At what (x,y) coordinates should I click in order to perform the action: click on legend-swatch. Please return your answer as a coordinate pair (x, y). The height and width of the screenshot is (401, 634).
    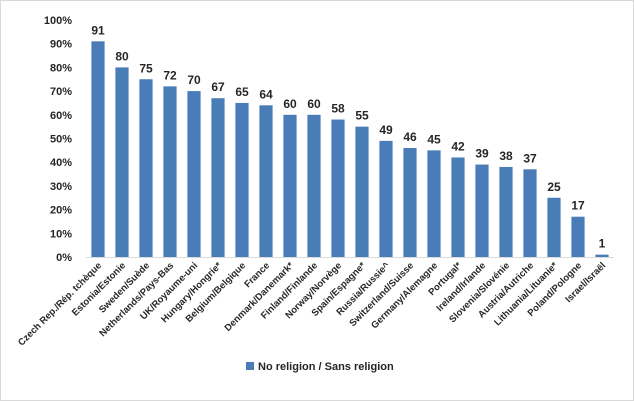
    Looking at the image, I should click on (250, 366).